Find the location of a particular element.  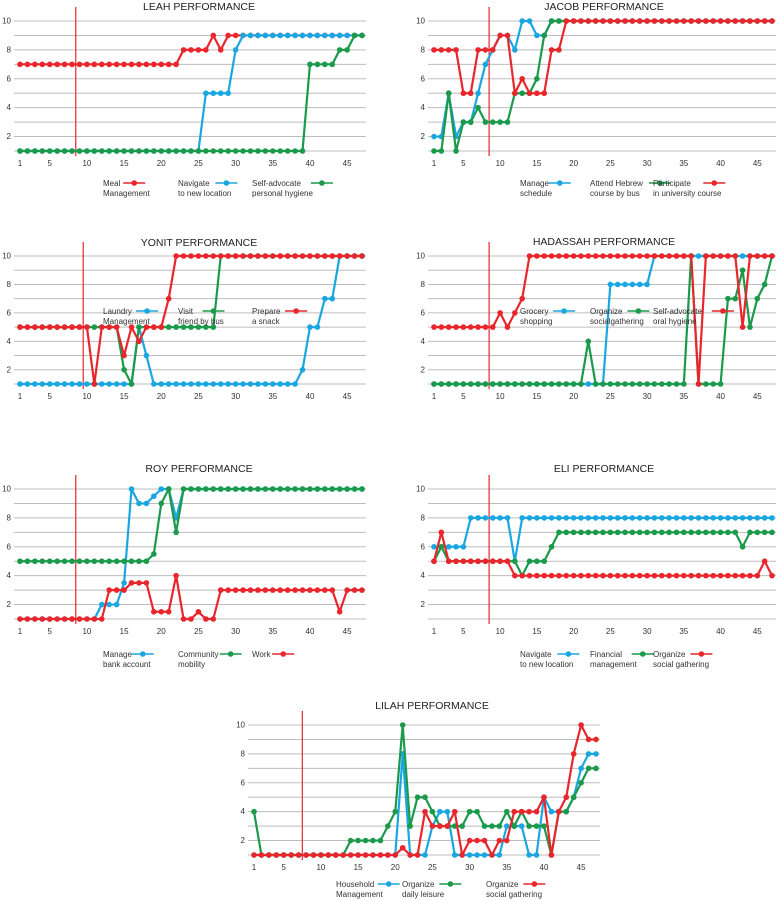

x-tick-label: 25 is located at coordinates (198, 396).